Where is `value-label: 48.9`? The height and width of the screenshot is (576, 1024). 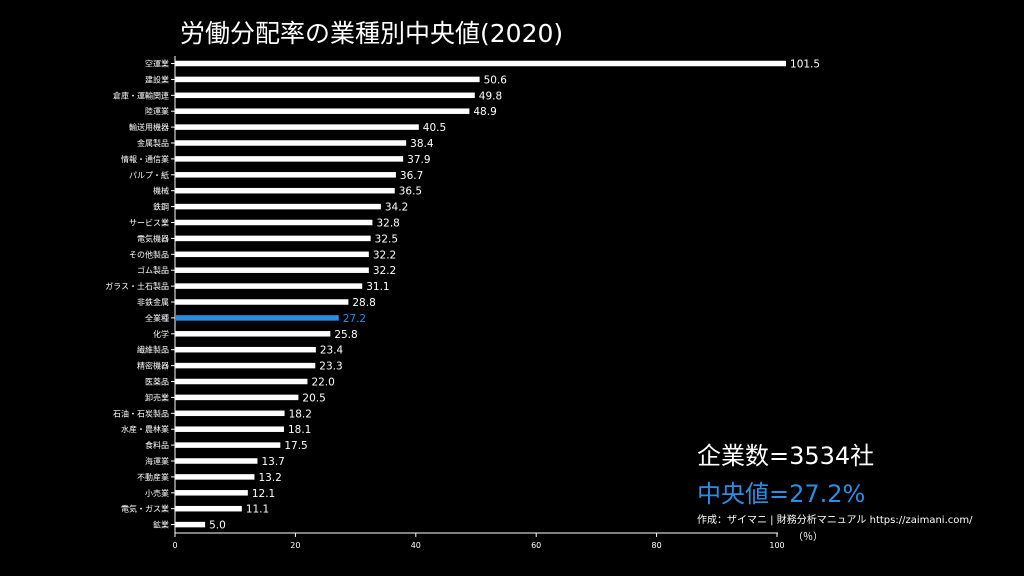
value-label: 48.9 is located at coordinates (484, 112).